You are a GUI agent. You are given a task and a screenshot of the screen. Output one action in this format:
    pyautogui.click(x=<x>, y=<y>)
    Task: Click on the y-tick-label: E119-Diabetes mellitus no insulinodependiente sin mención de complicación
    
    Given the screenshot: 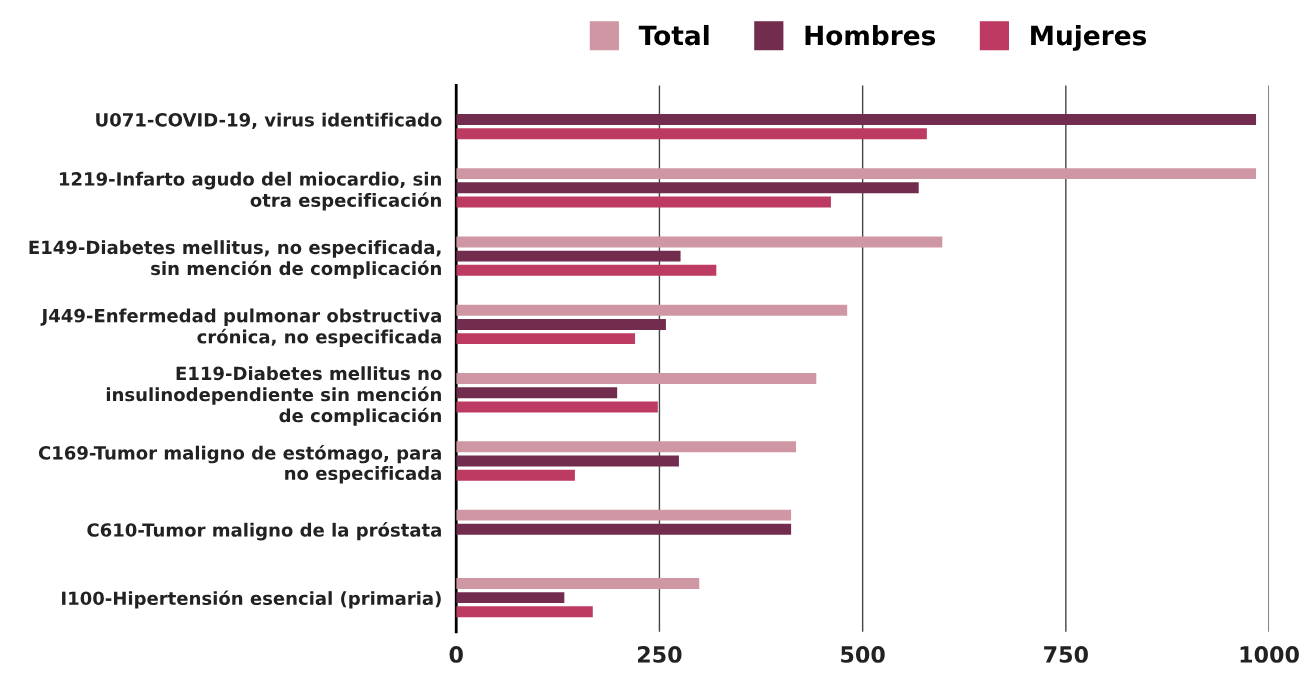 What is the action you would take?
    pyautogui.click(x=274, y=396)
    